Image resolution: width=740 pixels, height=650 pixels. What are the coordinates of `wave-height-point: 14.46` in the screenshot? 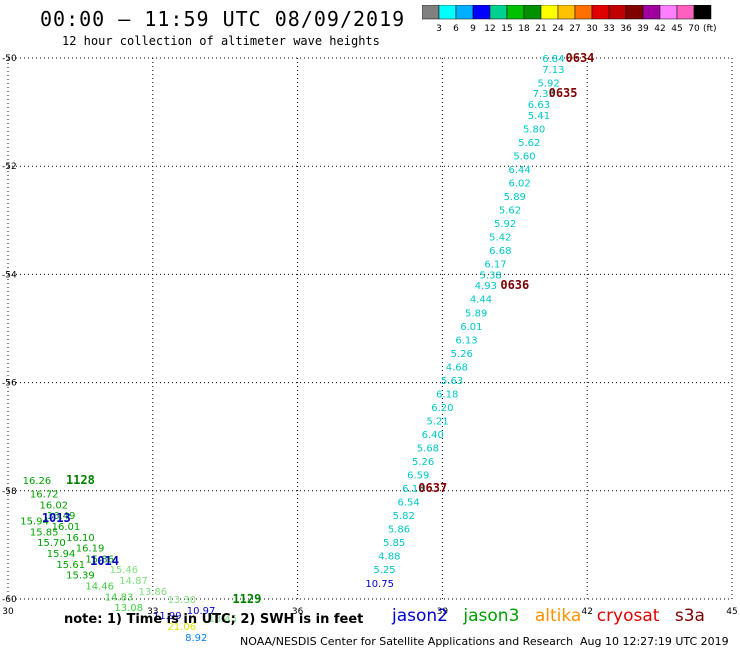 It's located at (99, 586).